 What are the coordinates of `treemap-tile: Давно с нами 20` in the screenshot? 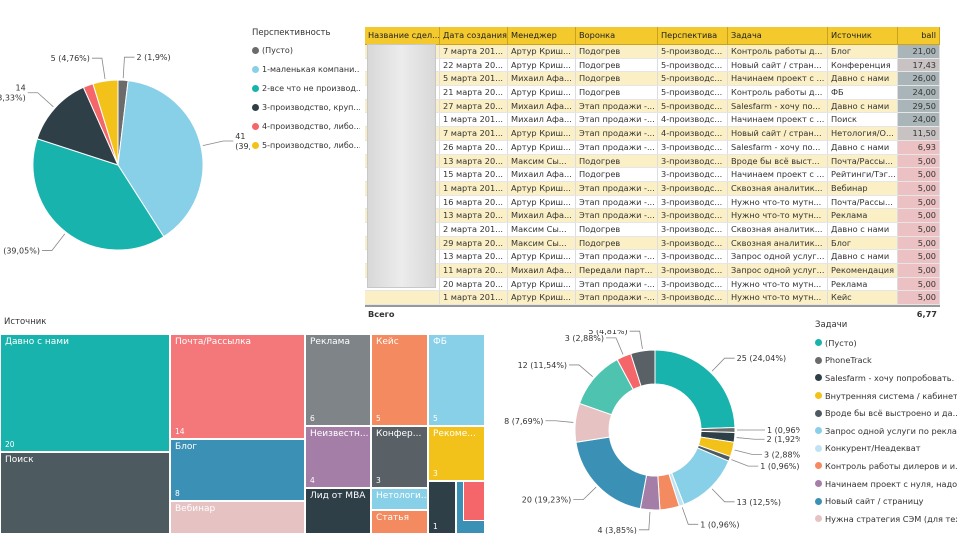 It's located at (85, 393).